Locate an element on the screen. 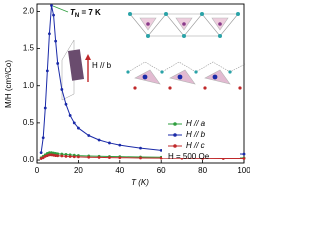 Image resolution: width=320 pixels, height=240 pixels. y-tick-label: 1.0 is located at coordinates (29, 85).